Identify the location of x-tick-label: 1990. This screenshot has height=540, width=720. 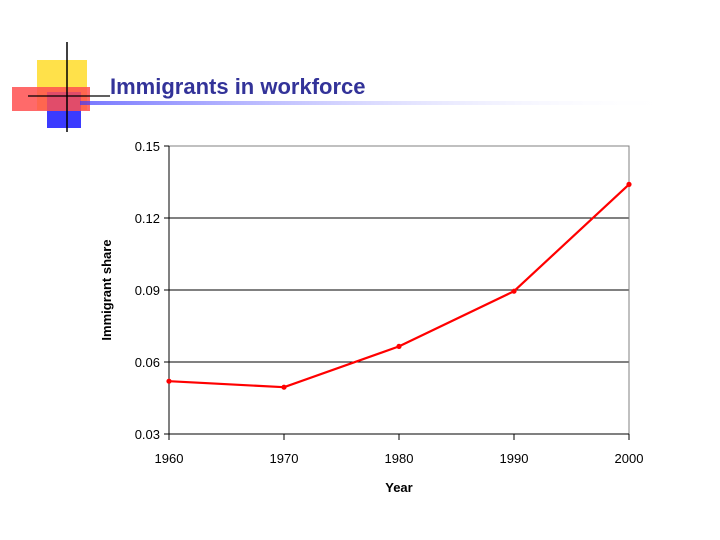
(514, 458).